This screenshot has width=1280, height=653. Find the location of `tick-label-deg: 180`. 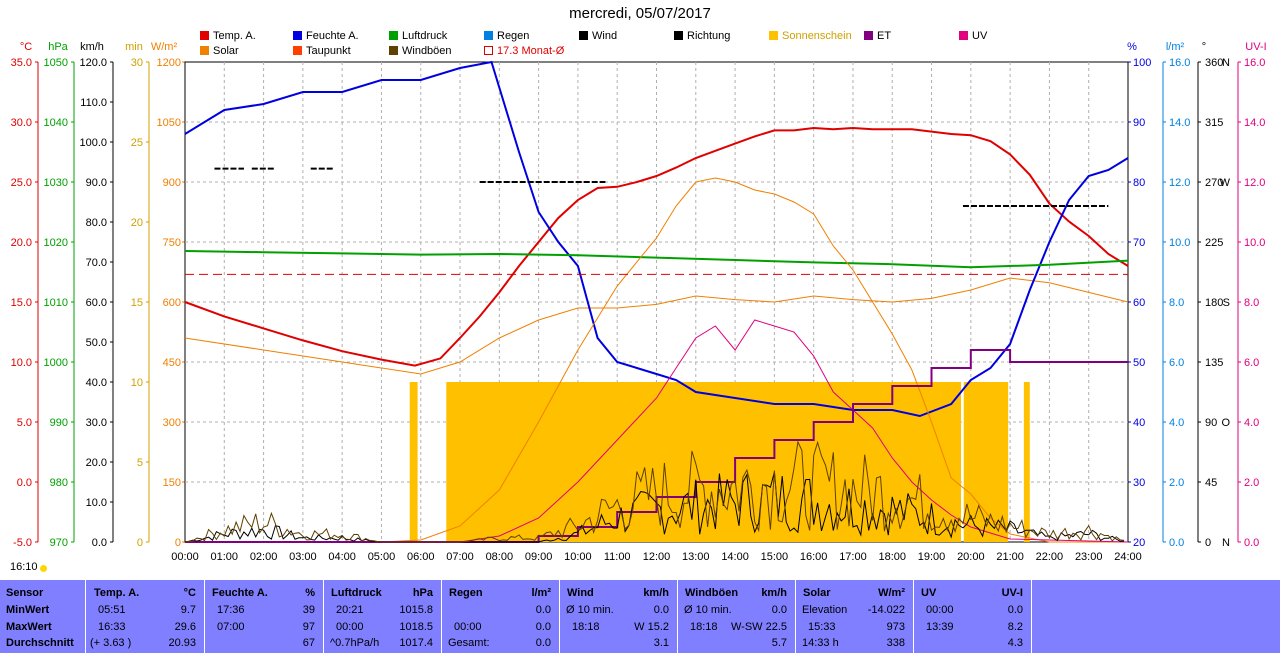

tick-label-deg: 180 is located at coordinates (1214, 303).